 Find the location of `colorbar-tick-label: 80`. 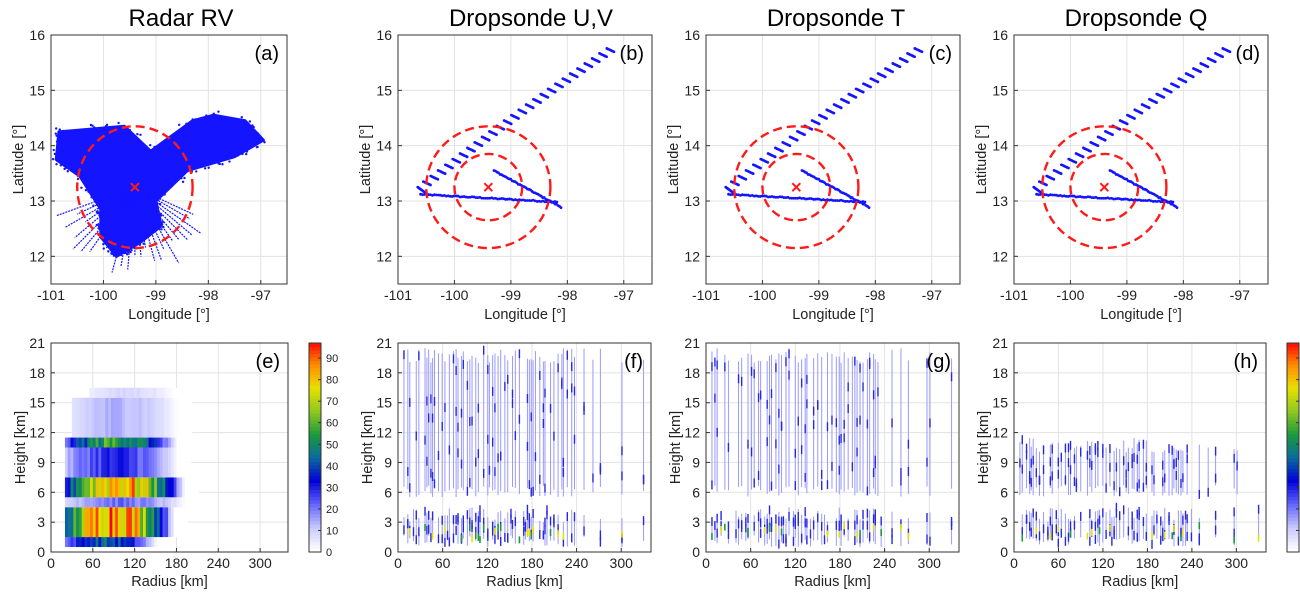

colorbar-tick-label: 80 is located at coordinates (332, 381).